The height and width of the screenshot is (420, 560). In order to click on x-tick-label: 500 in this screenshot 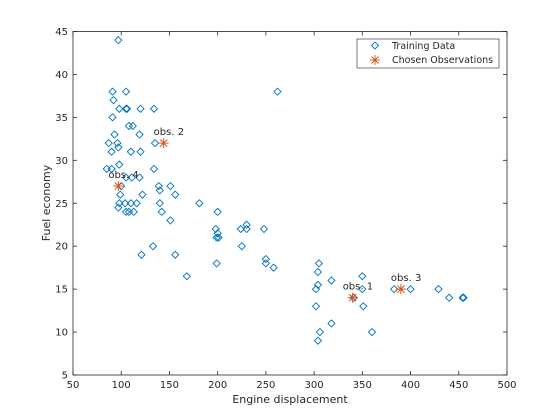, I will do `click(506, 385)`.